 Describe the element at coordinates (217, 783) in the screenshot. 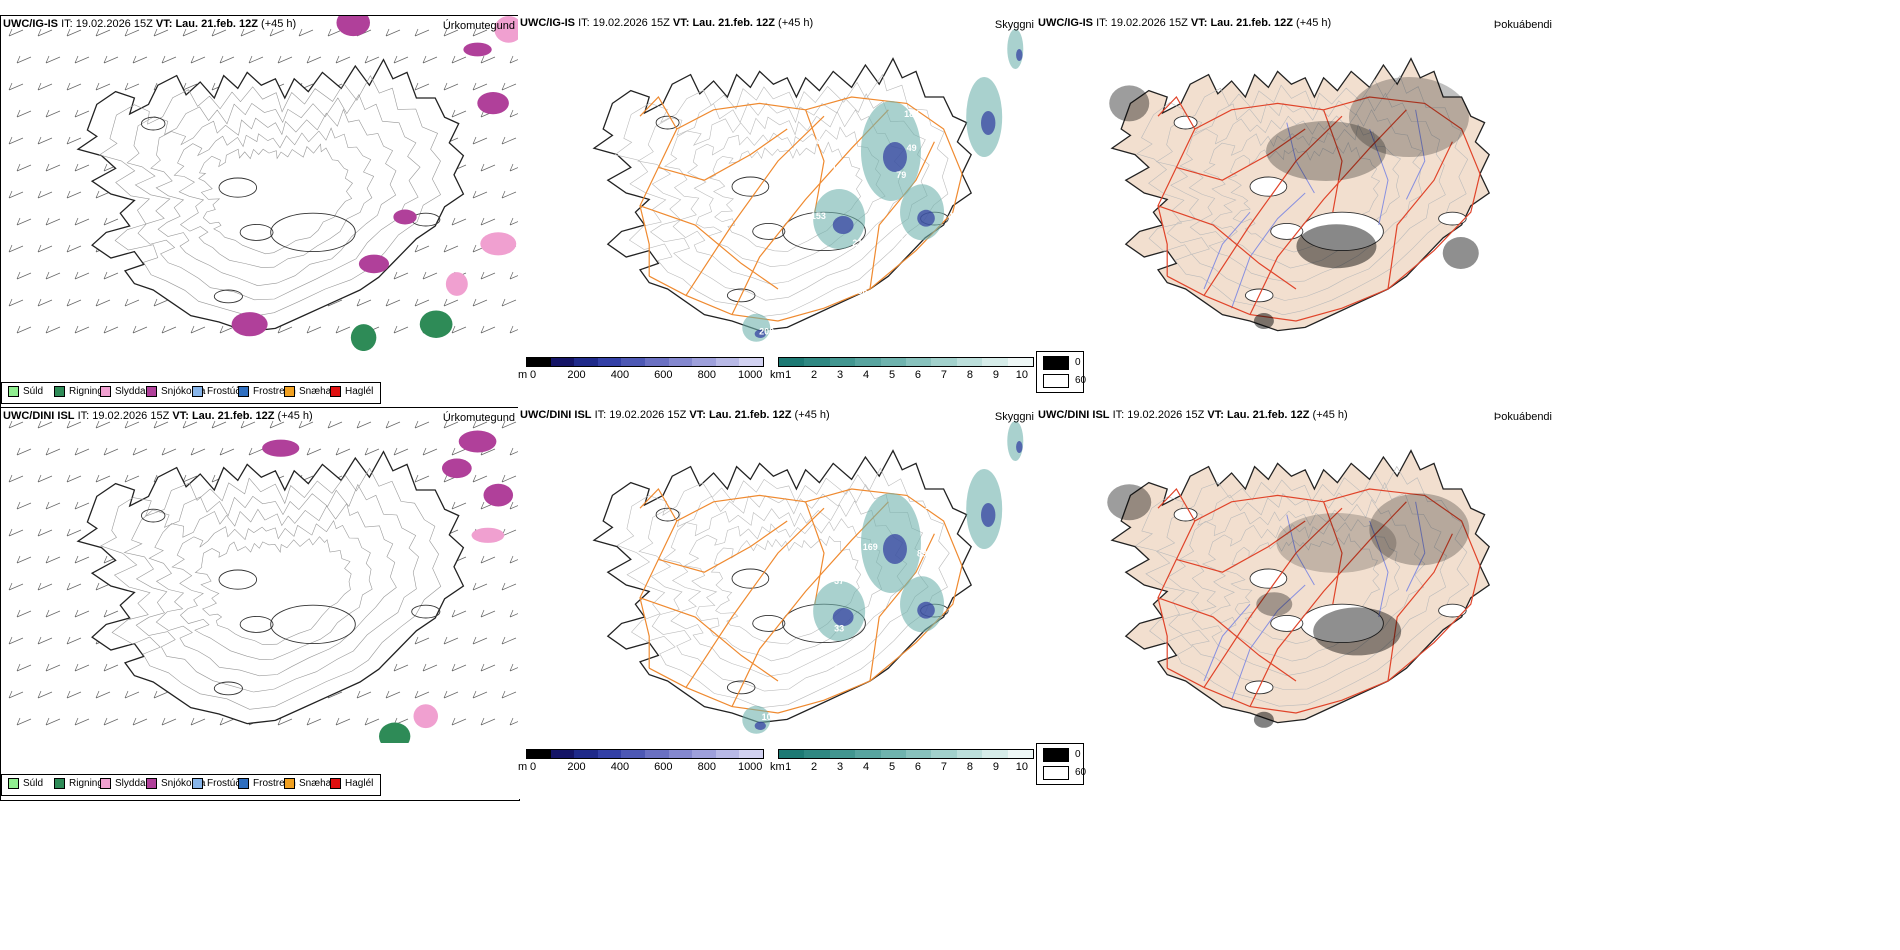

I see `legend-item: Frostúði` at that location.